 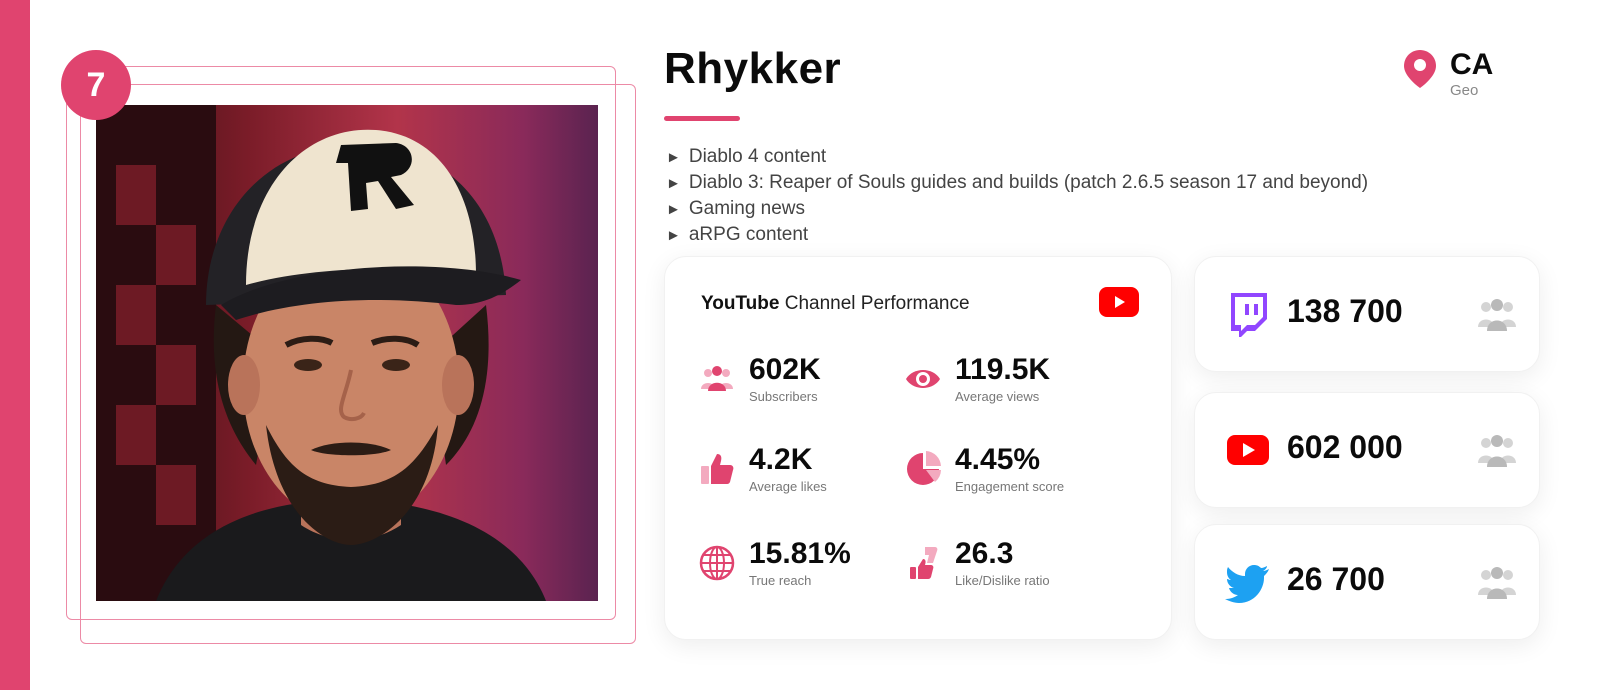 I want to click on geo-block: CA Geo, so click(x=1474, y=78).